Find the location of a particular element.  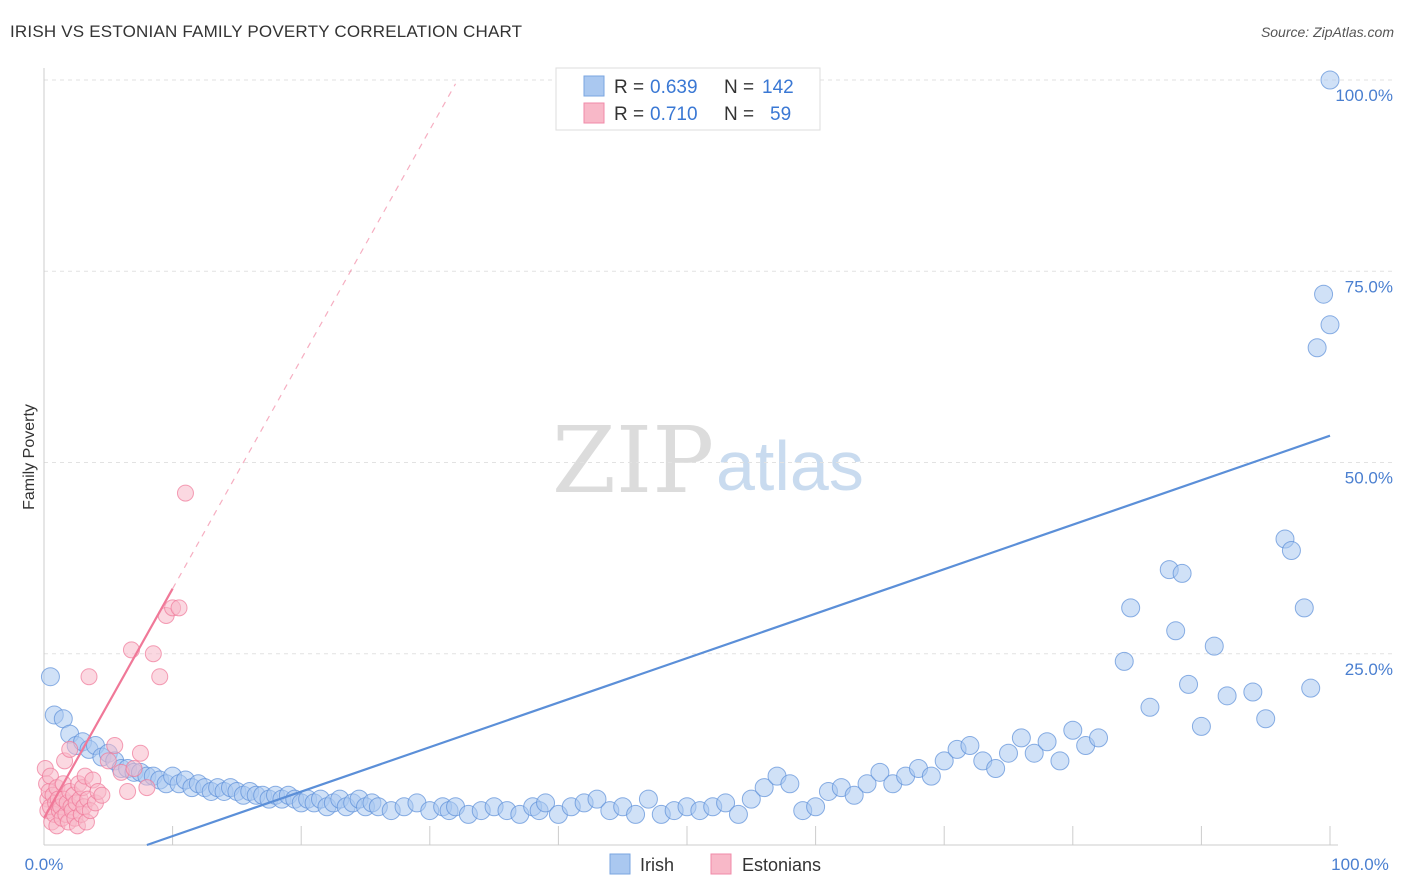

y-tick-label: 100.0% is located at coordinates (1364, 95).